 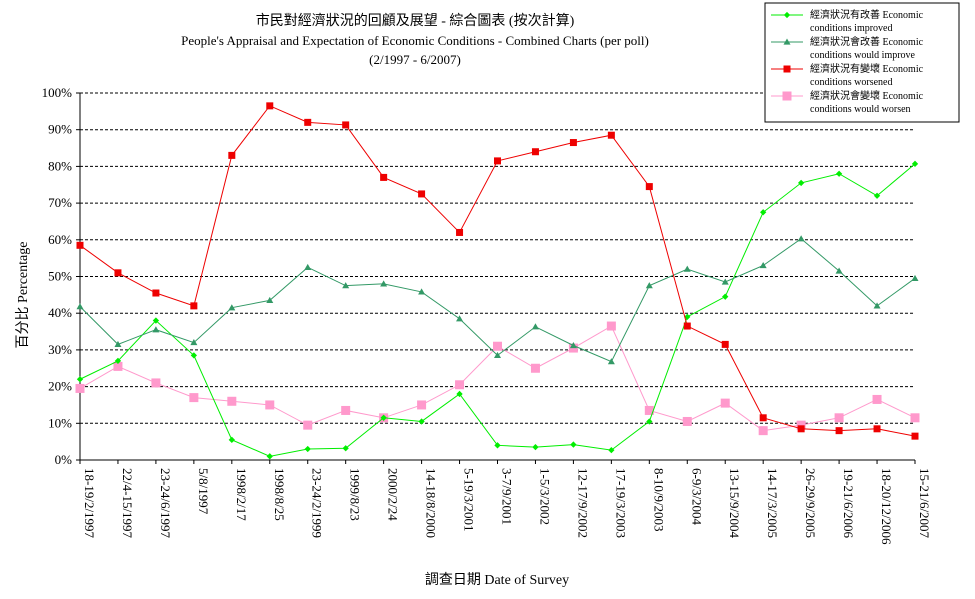 What do you see at coordinates (863, 55) in the screenshot?
I see `legend-label-line2: conditions would improve` at bounding box center [863, 55].